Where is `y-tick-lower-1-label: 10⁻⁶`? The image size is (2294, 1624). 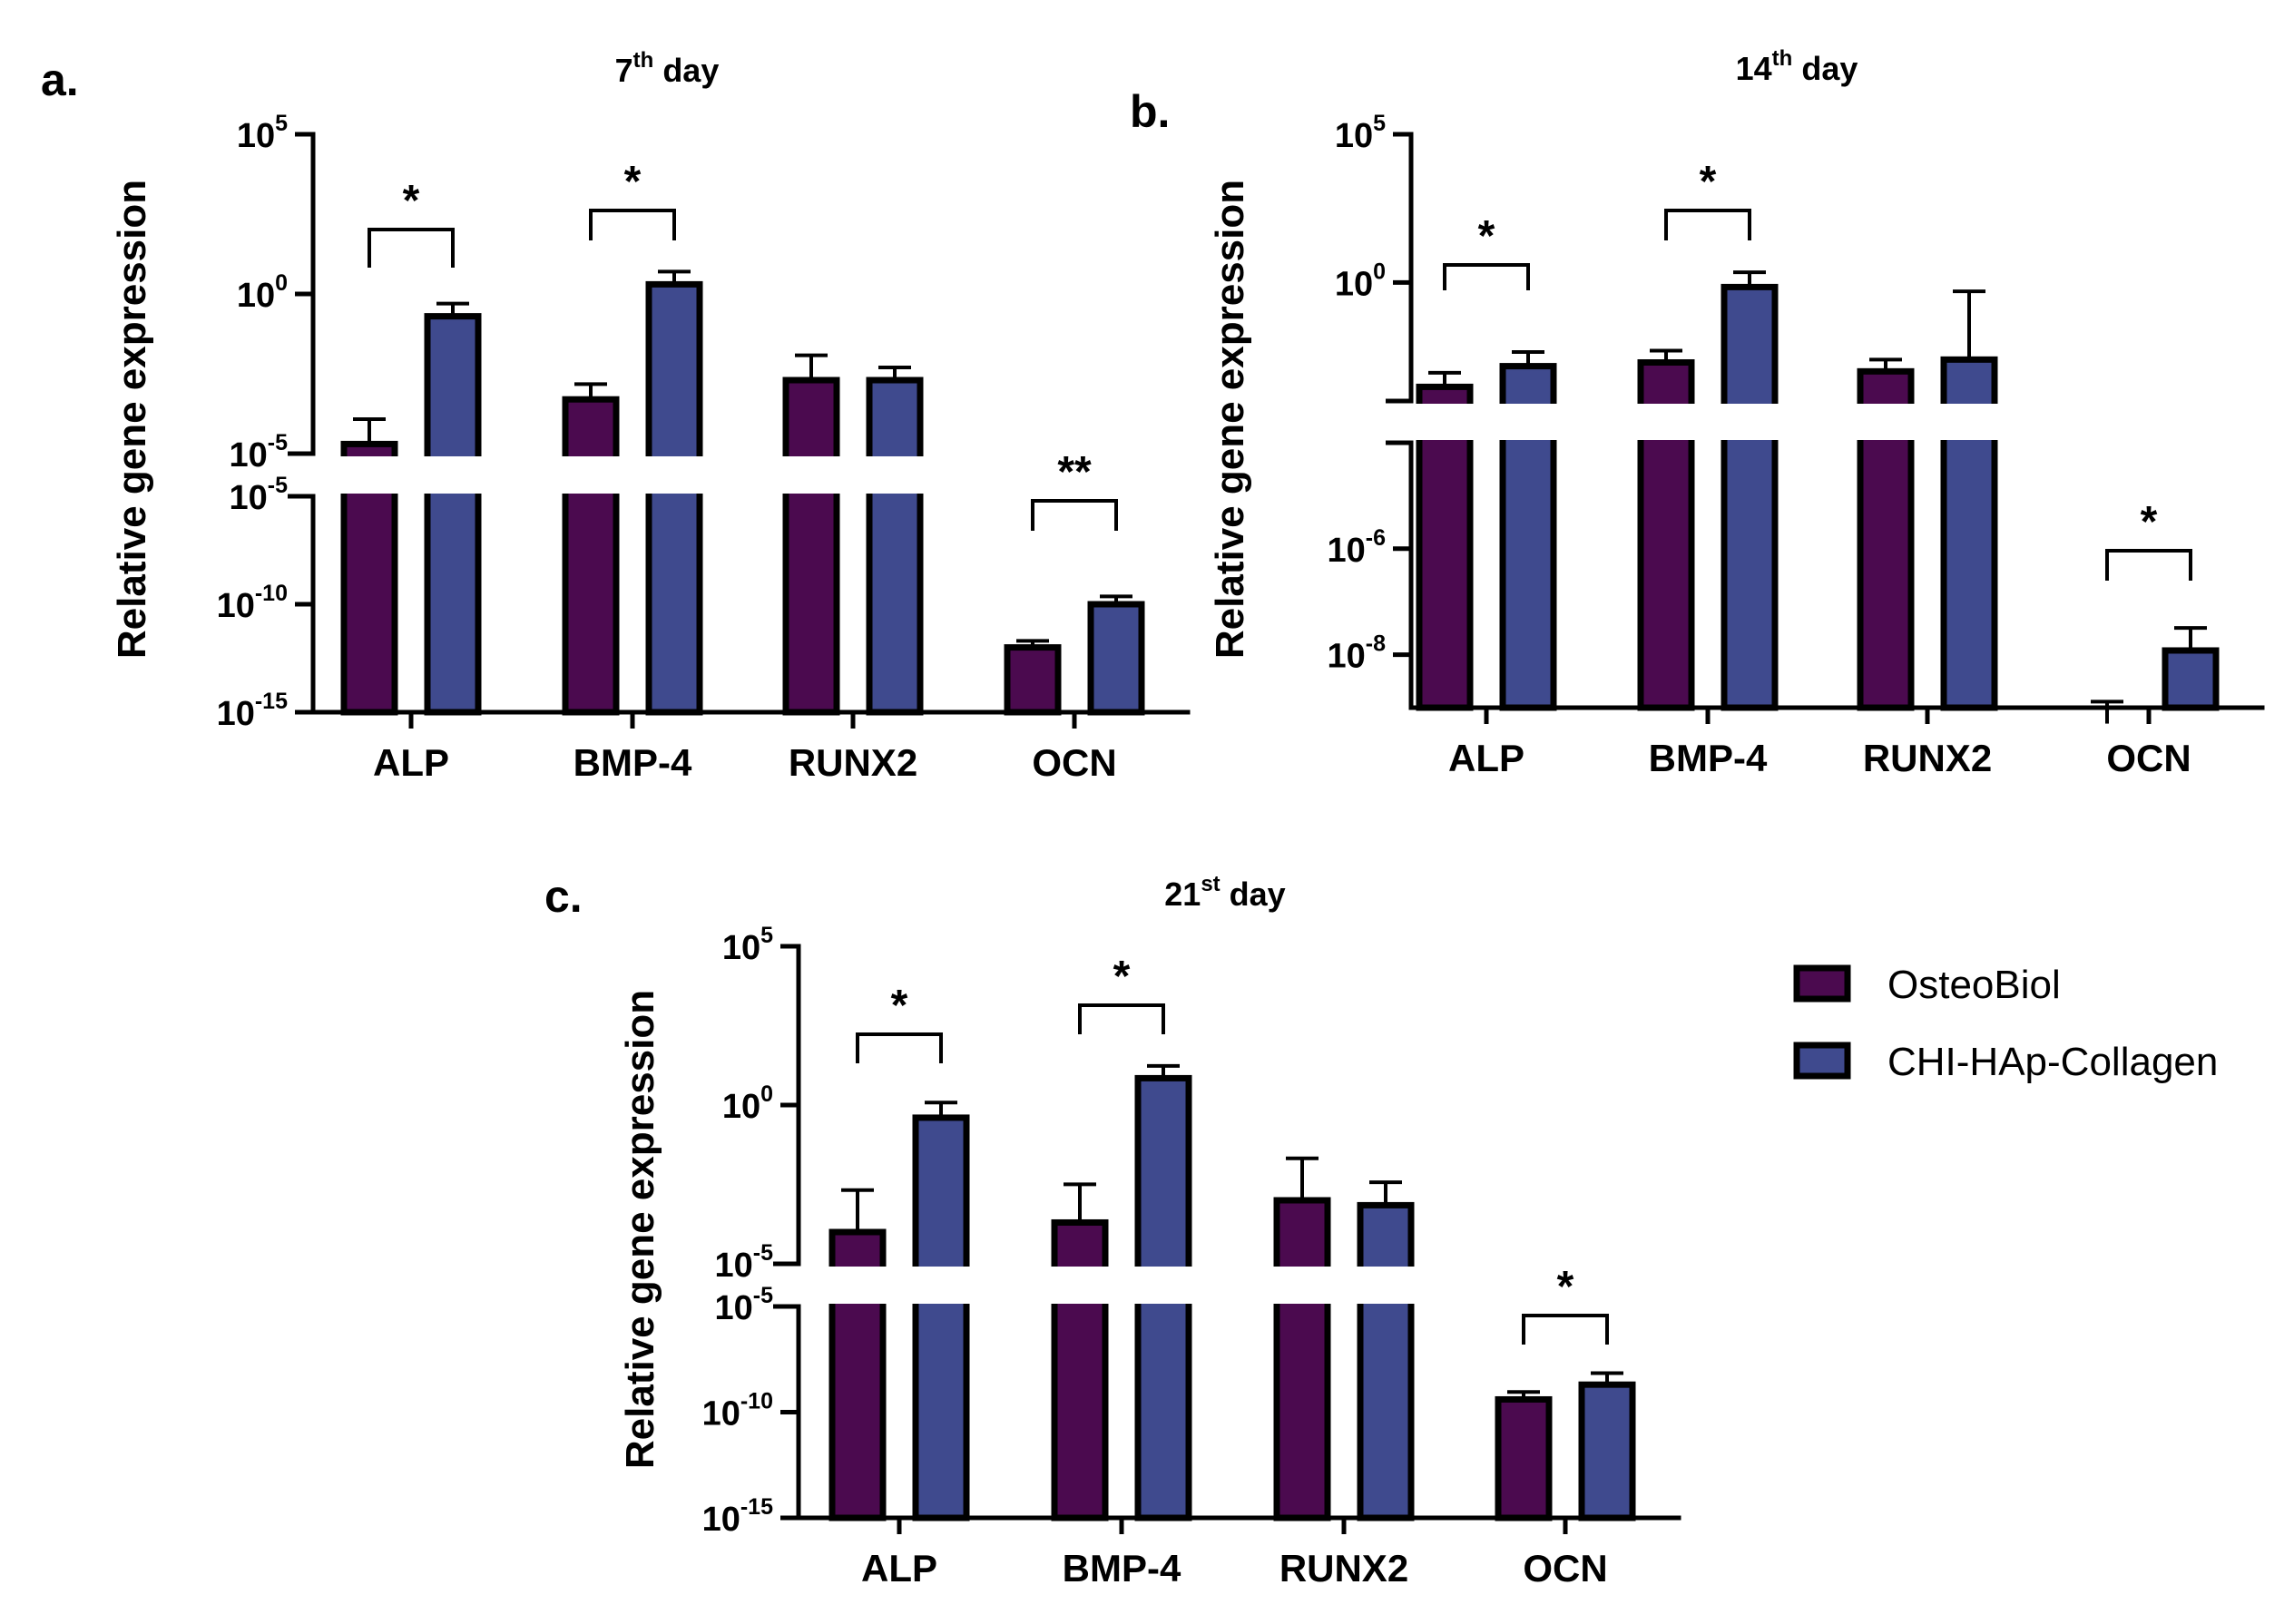 y-tick-lower-1-label: 10⁻⁶ is located at coordinates (1356, 547).